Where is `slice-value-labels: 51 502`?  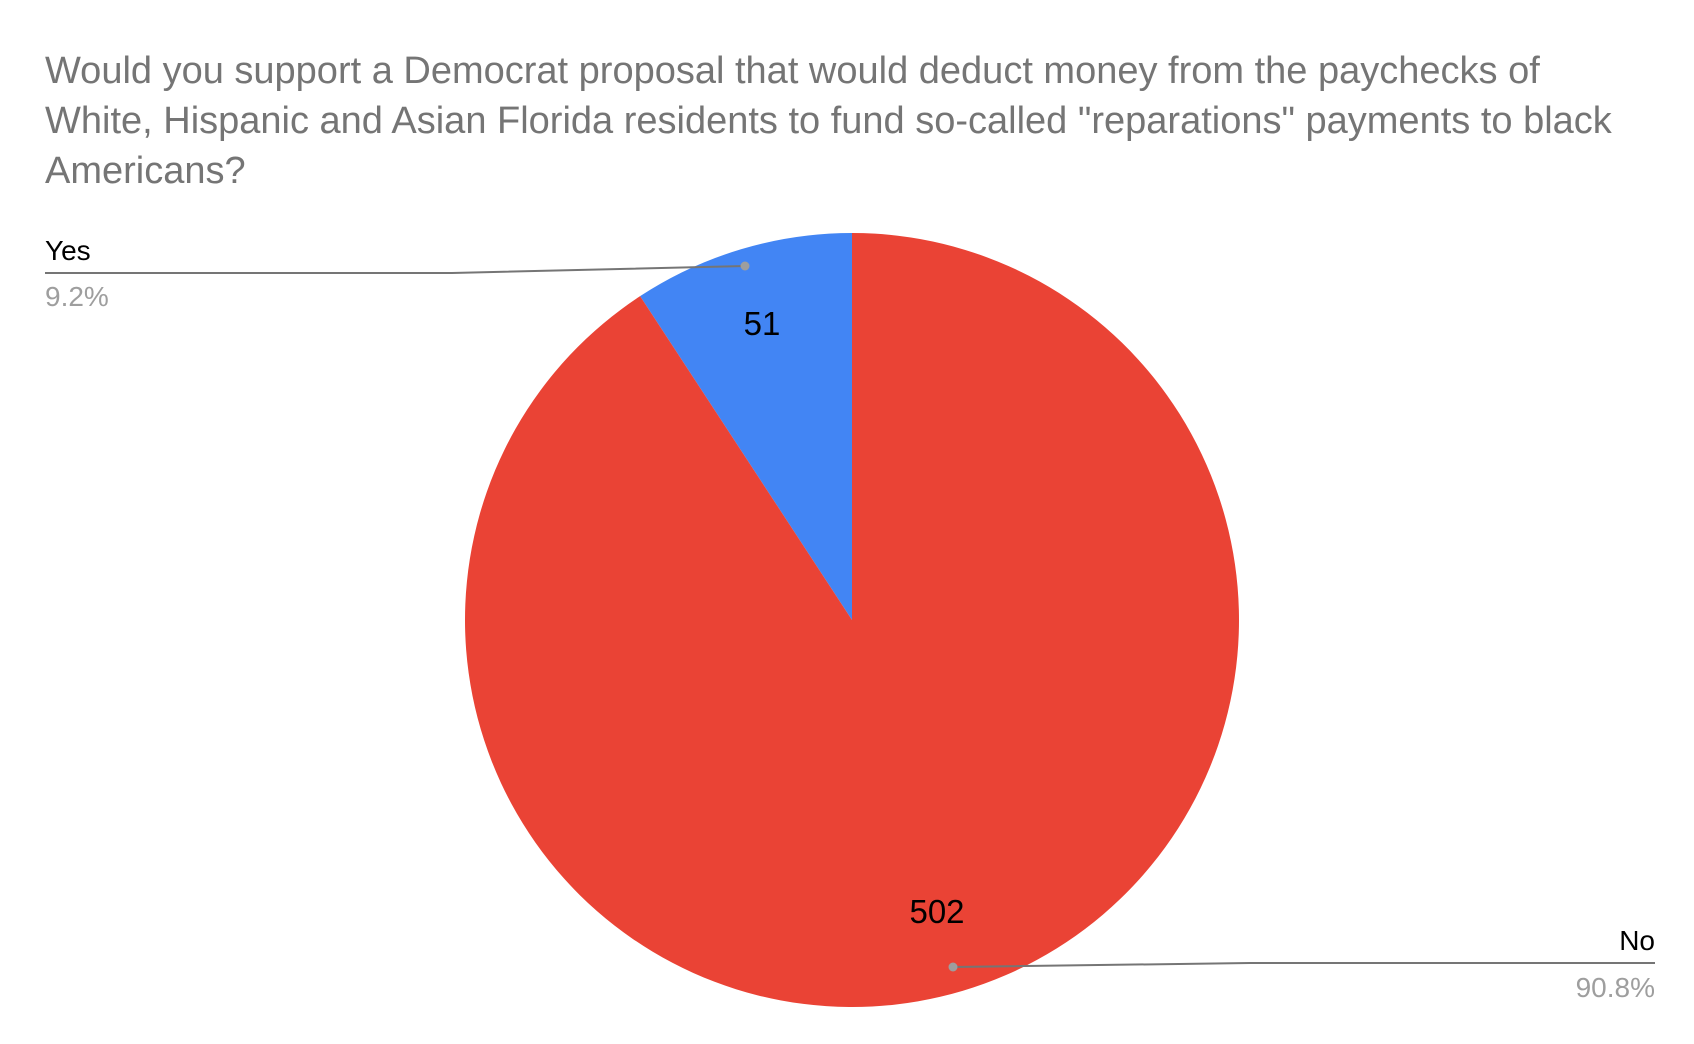 slice-value-labels: 51 502 is located at coordinates (854, 617).